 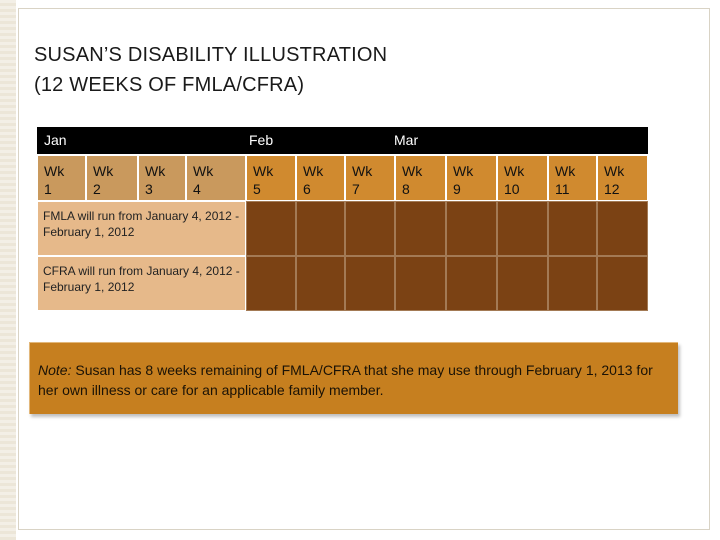 I want to click on month-jan: Jan, so click(x=55, y=140).